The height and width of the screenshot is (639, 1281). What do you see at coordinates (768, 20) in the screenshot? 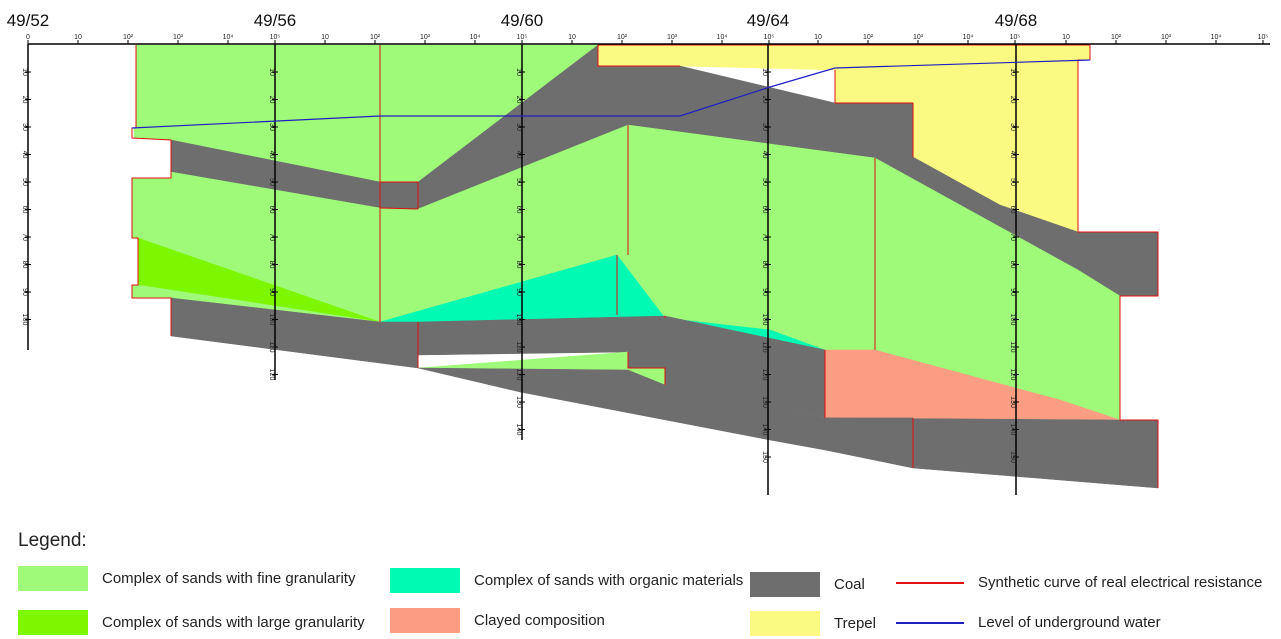
I see `well-label: 49/64` at bounding box center [768, 20].